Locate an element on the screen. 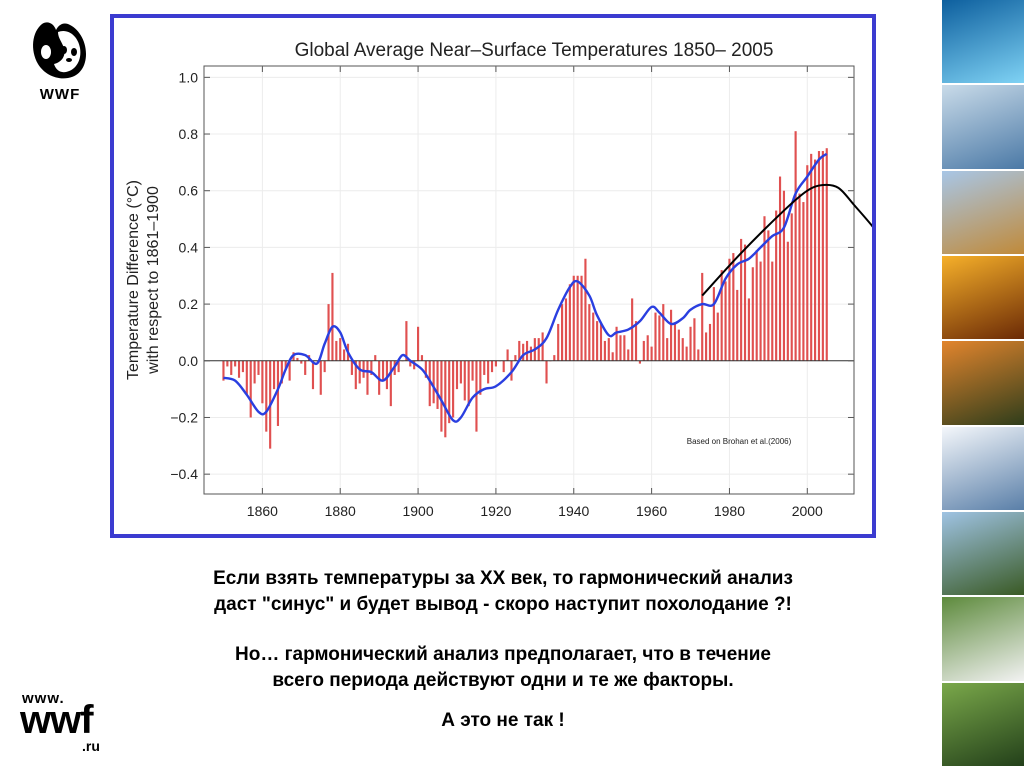 The height and width of the screenshot is (768, 1024). mountains-lake-photo is located at coordinates (983, 212).